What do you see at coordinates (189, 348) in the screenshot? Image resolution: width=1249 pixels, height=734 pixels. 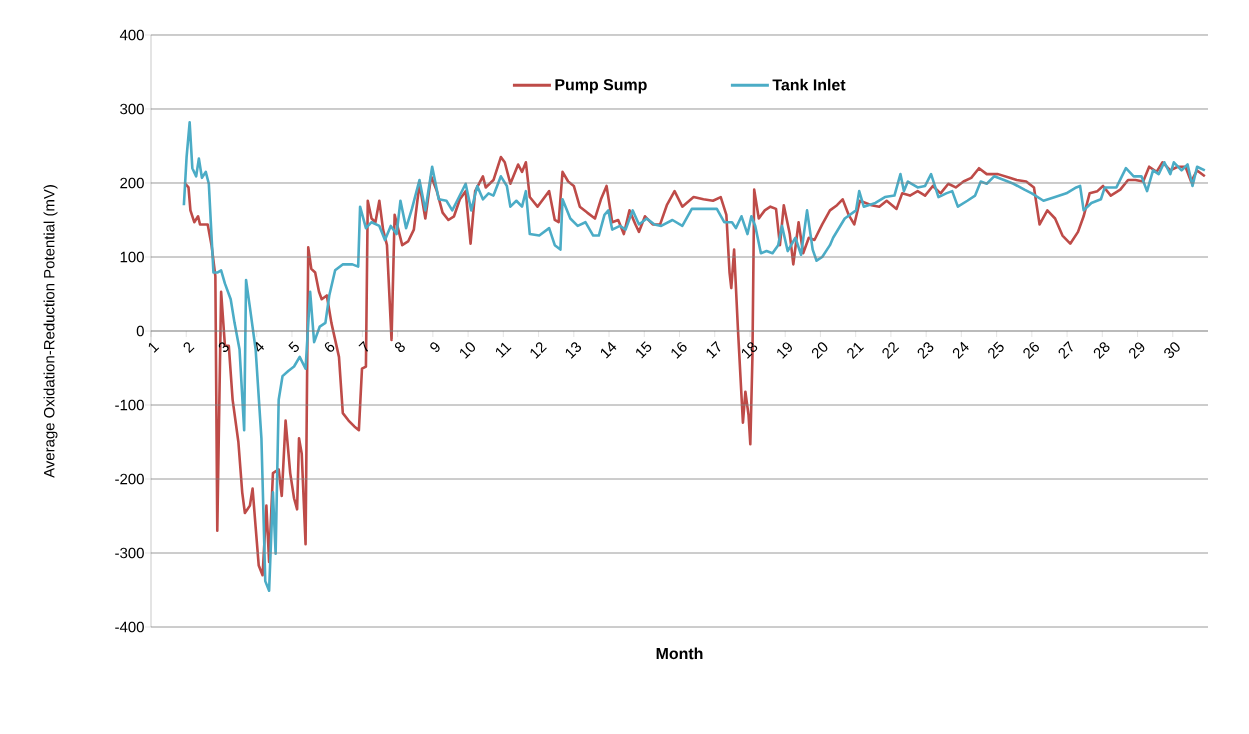 I see `x-tick-label: 2` at bounding box center [189, 348].